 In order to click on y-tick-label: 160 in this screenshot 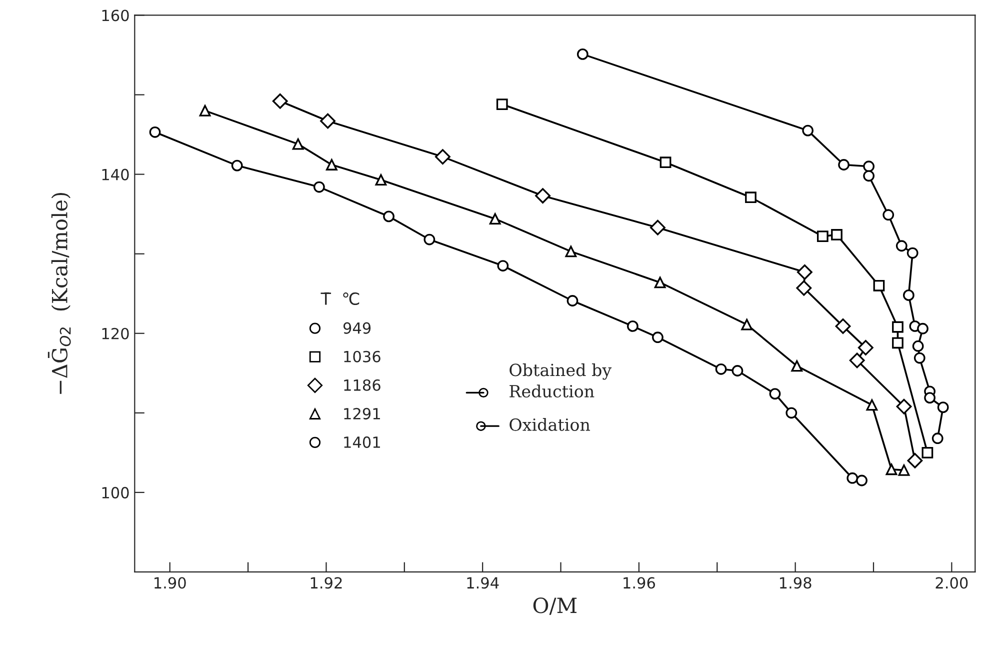, I will do `click(115, 16)`.